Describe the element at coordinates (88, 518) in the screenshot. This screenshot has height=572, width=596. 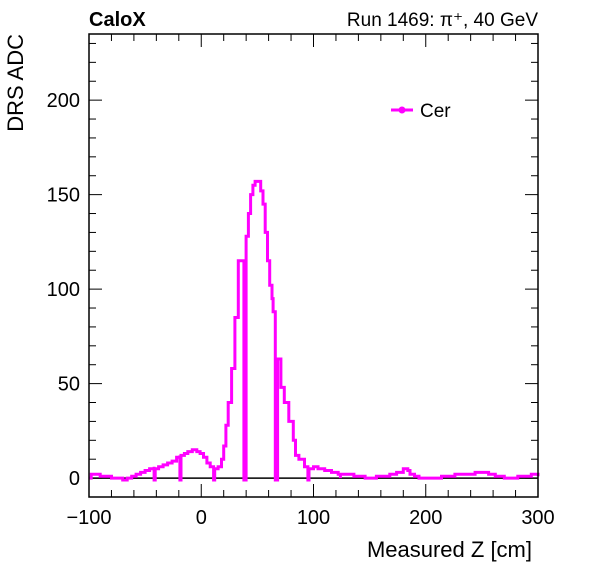
I see `x-tick-label: −100` at that location.